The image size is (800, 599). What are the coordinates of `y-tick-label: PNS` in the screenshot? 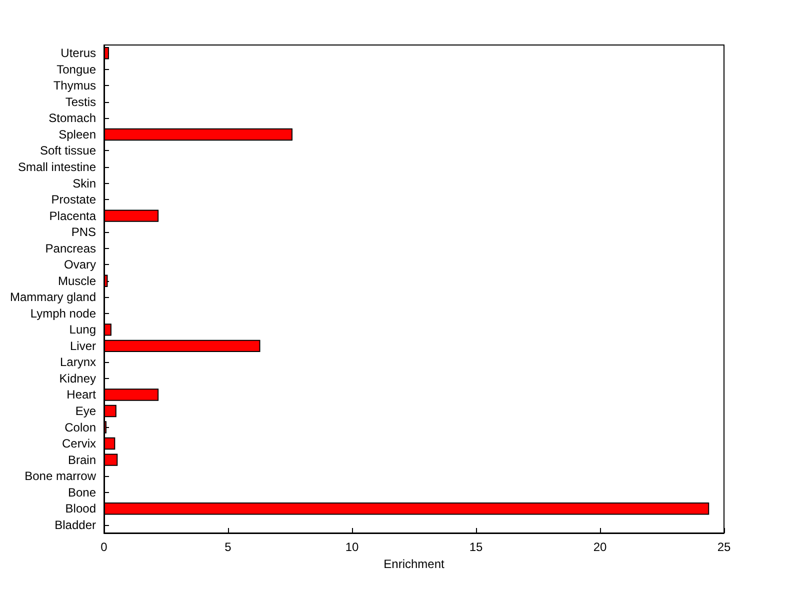 It's located at (83, 232).